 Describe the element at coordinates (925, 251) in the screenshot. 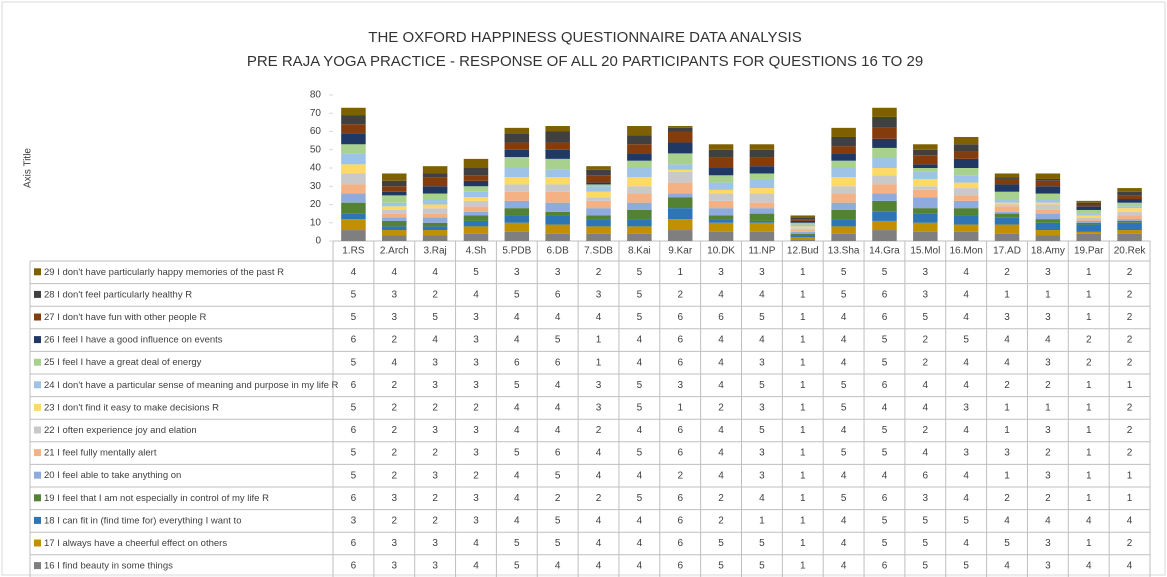

I see `x-tick-label: 15.Mol` at that location.